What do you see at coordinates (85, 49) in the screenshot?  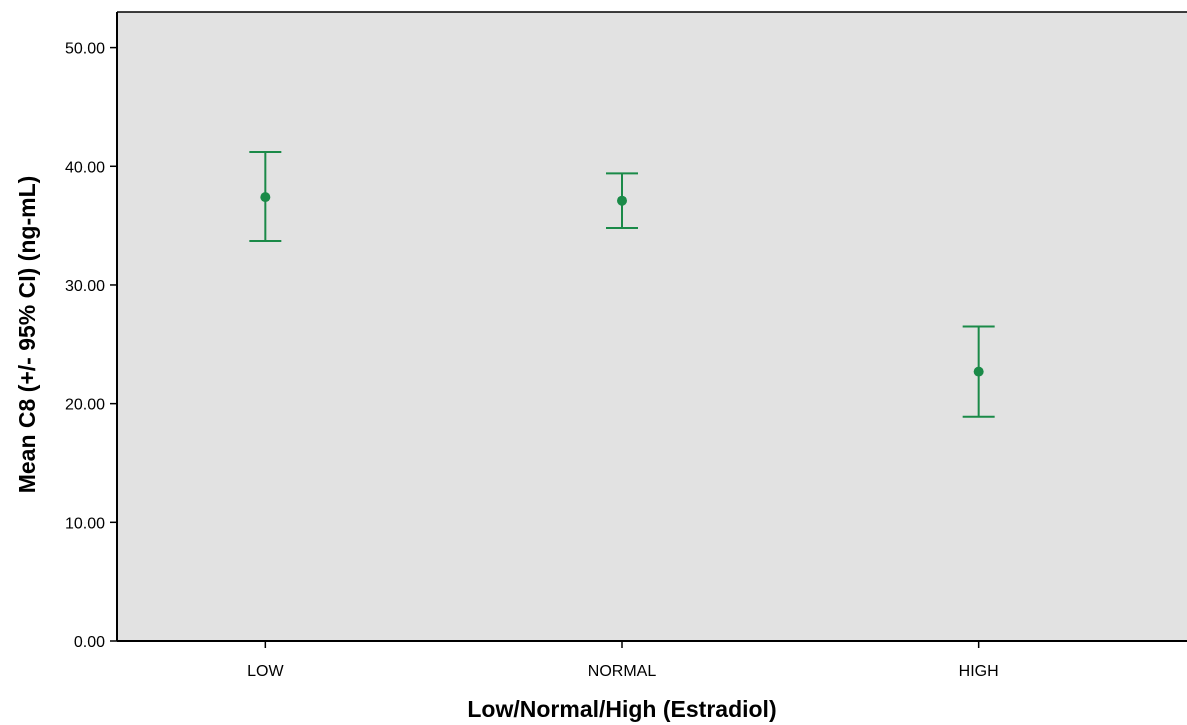 I see `y-tick-label: 50.00` at bounding box center [85, 49].